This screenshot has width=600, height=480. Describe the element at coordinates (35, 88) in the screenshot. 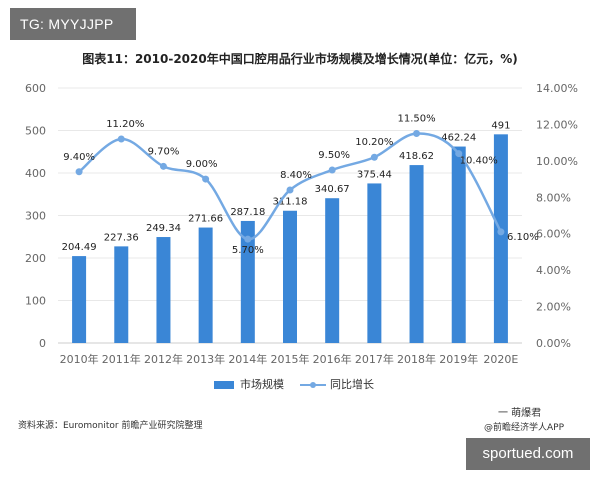

I see `y-left-tick-label: 600` at that location.